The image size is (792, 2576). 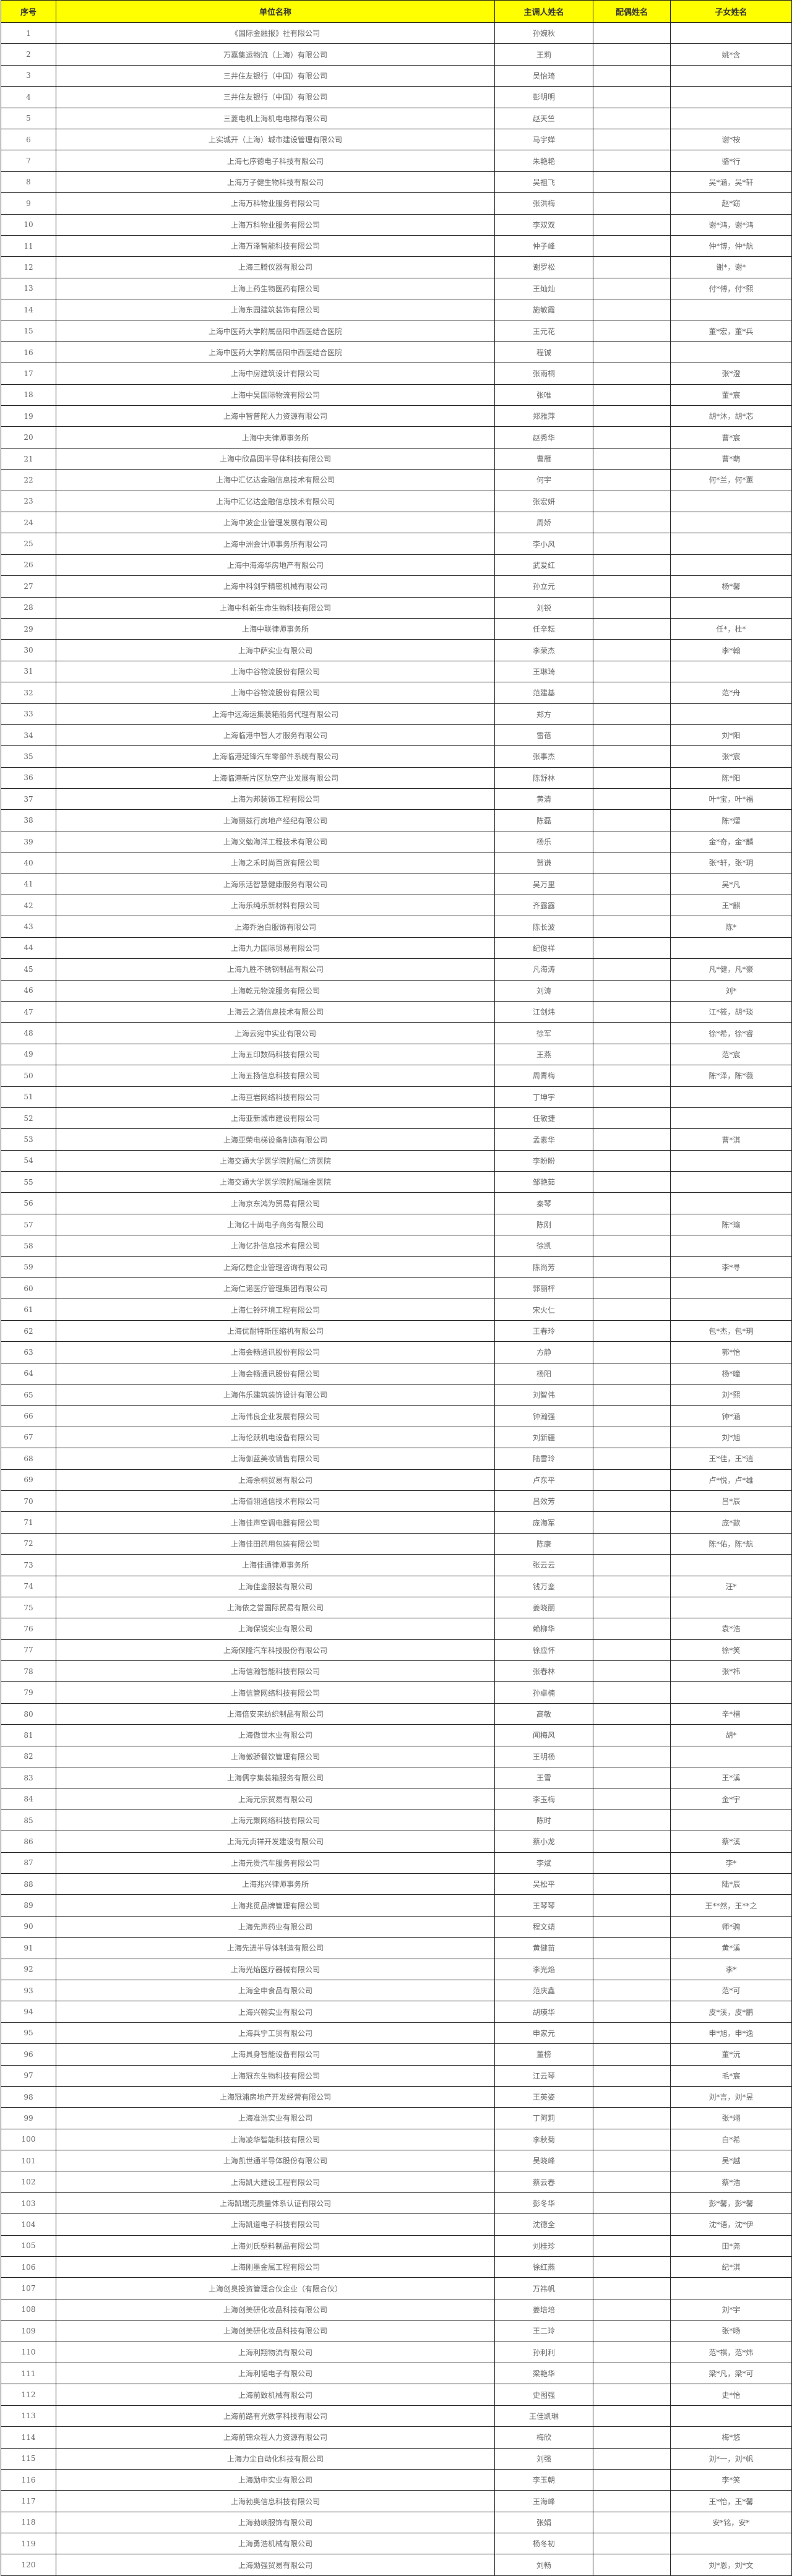 I want to click on cell-company: 上海冠东生物科技有限公司, so click(x=275, y=2075).